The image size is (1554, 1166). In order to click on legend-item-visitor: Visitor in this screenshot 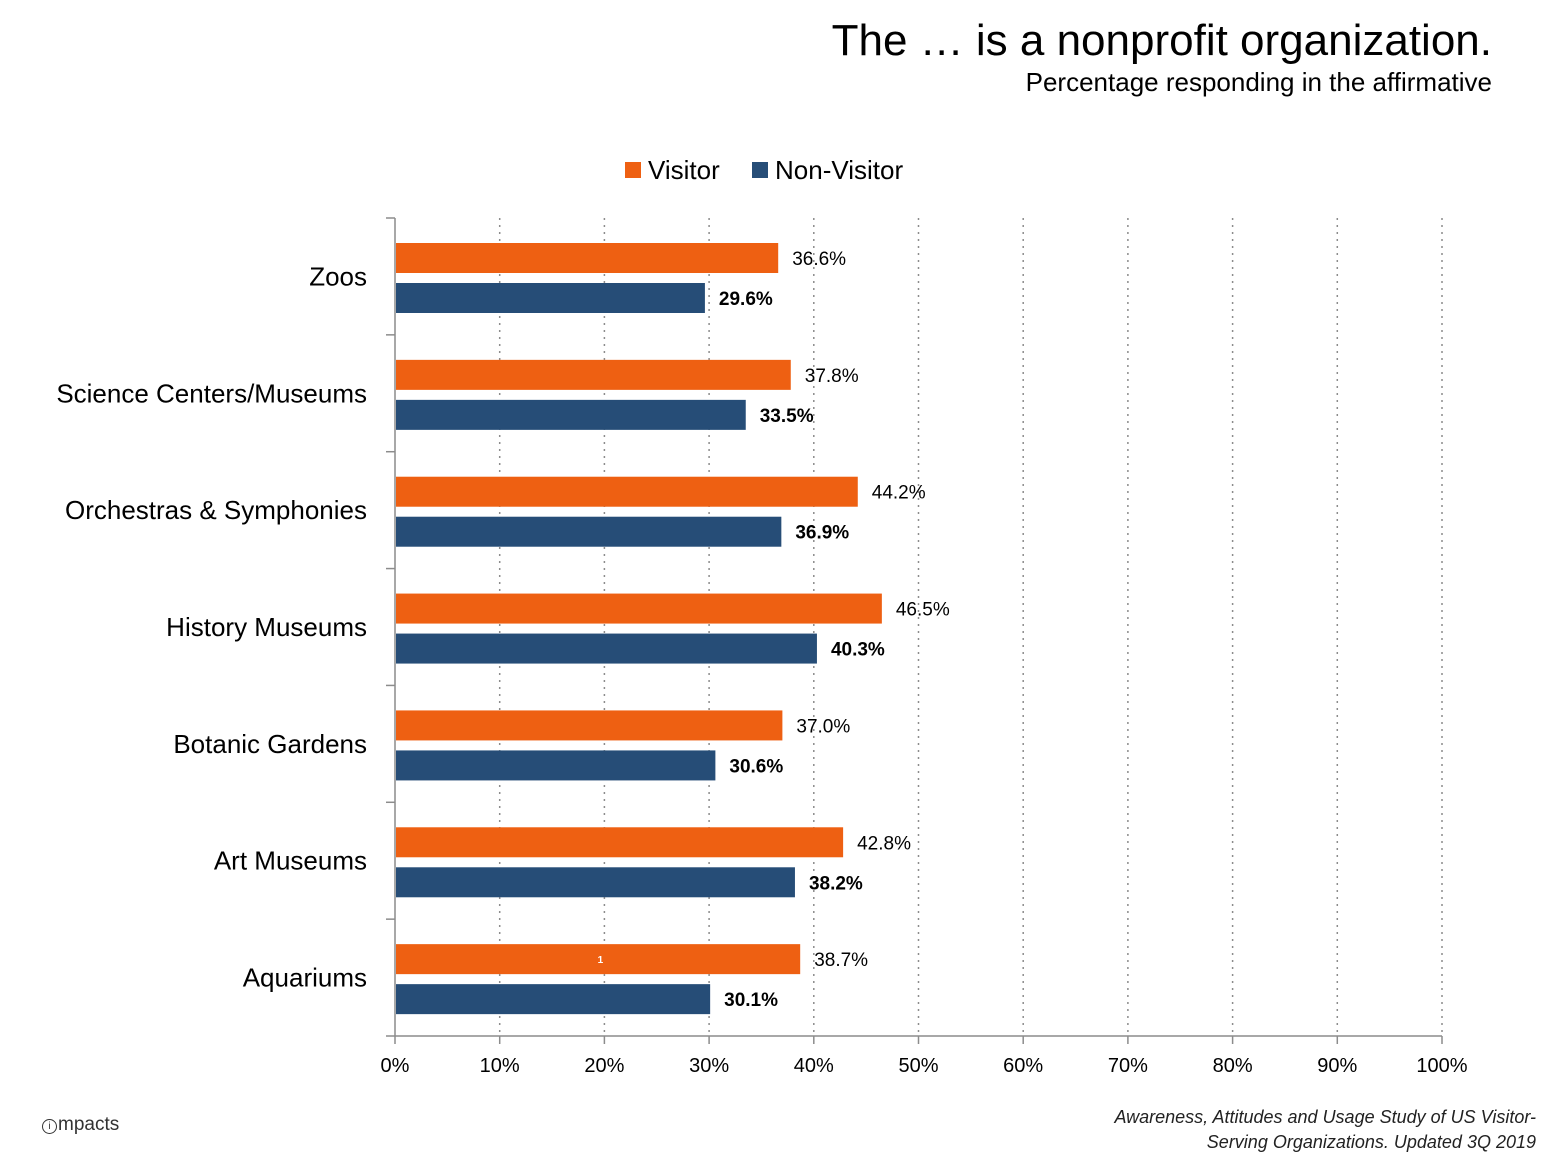, I will do `click(672, 170)`.